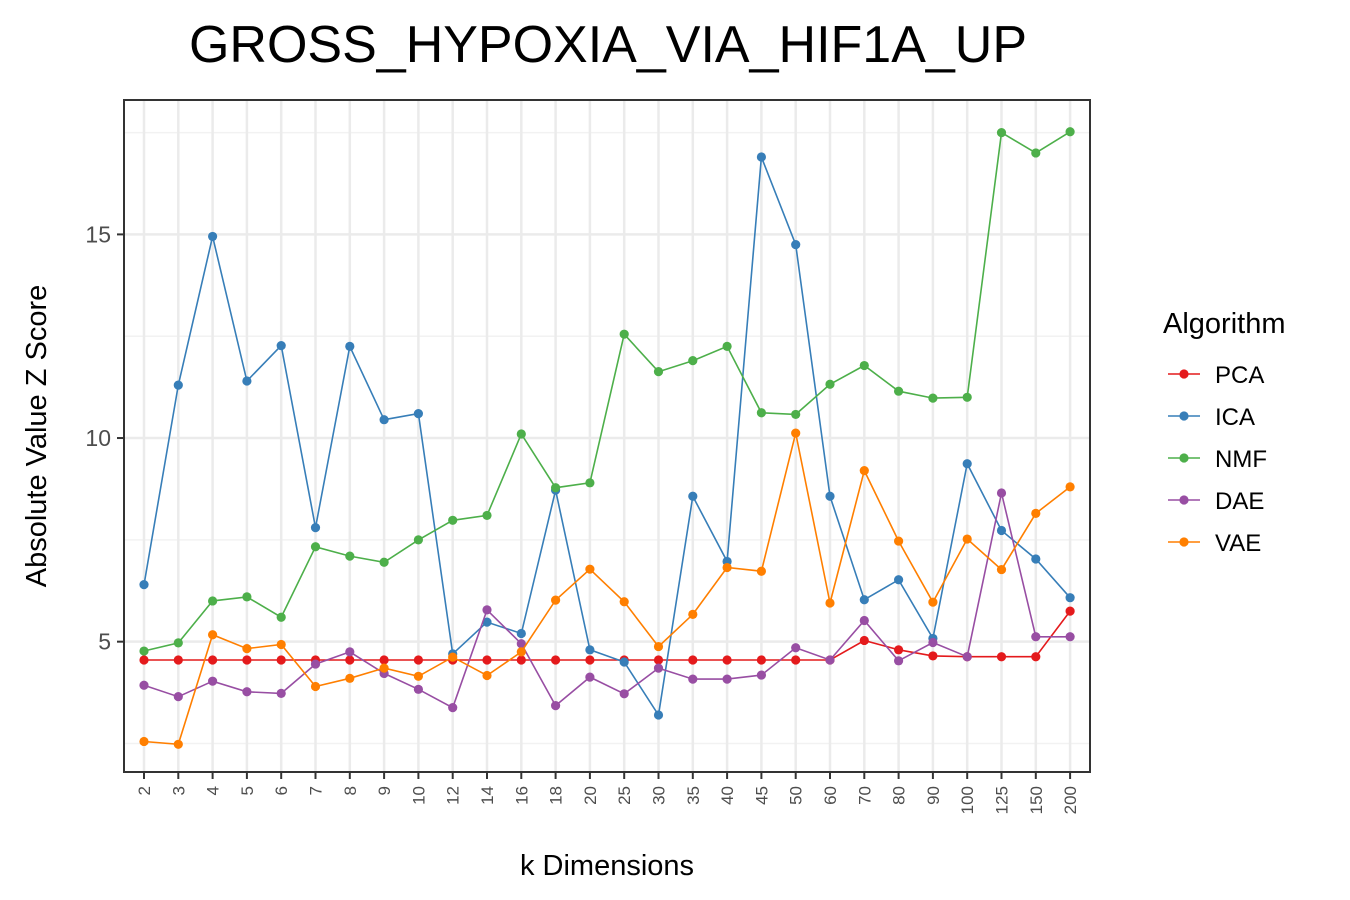 This screenshot has width=1350, height=900. Describe the element at coordinates (1239, 375) in the screenshot. I see `legend-label-pca: PCA` at that location.